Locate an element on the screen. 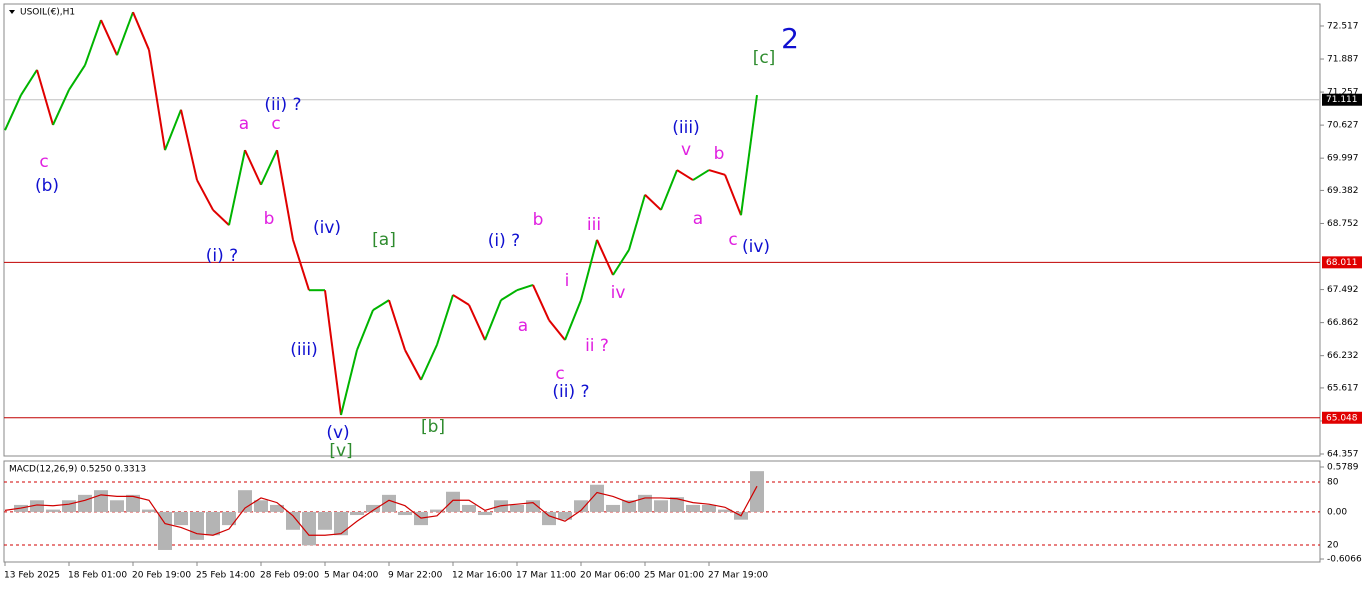 The image size is (1366, 592). y-tick-label: 66.232 is located at coordinates (1343, 356).